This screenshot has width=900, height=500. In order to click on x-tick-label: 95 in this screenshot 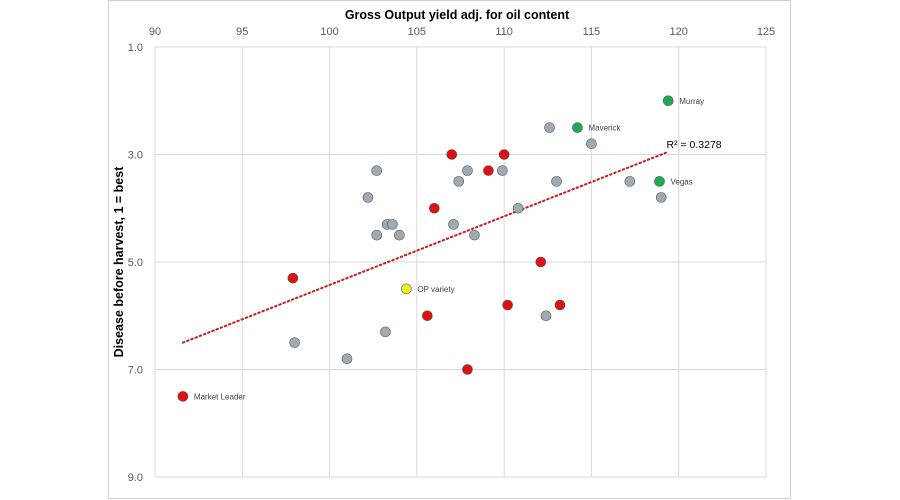, I will do `click(242, 32)`.